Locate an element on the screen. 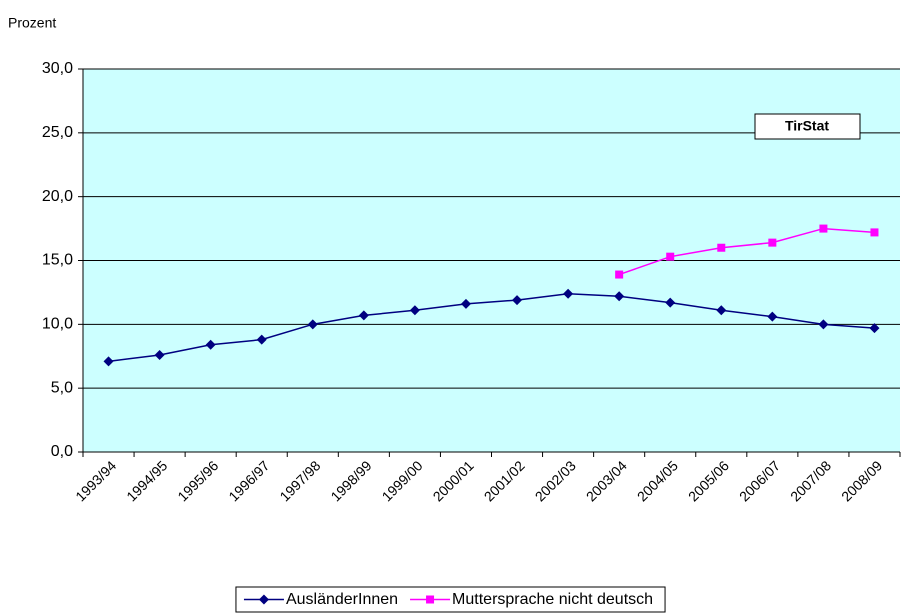  x-tick-label: 1993/94 is located at coordinates (95, 480).